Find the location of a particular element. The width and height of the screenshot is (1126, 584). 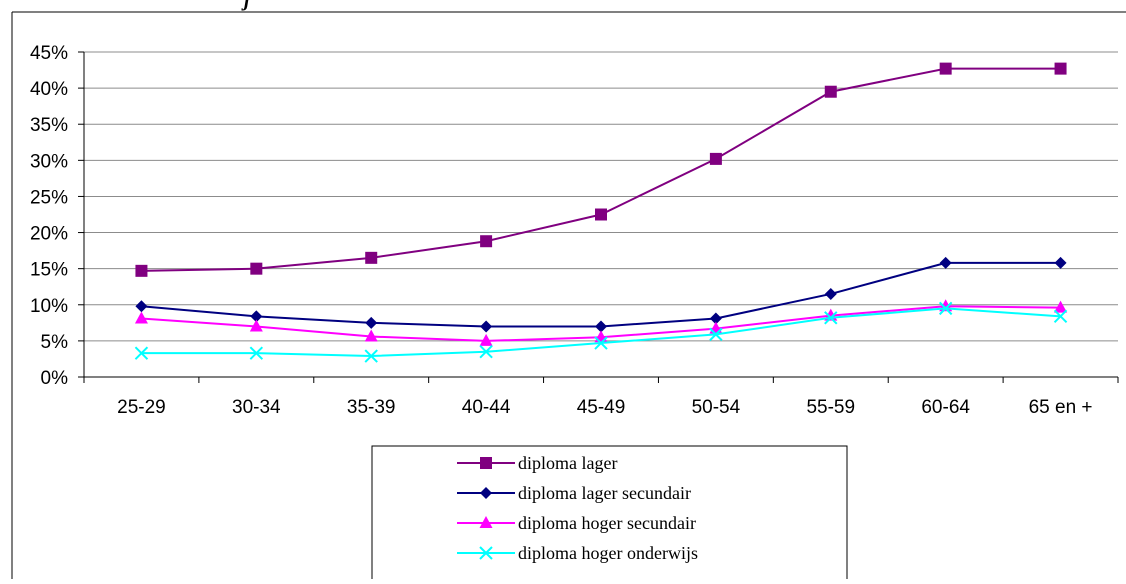

y-tick-label: 0% is located at coordinates (55, 378).